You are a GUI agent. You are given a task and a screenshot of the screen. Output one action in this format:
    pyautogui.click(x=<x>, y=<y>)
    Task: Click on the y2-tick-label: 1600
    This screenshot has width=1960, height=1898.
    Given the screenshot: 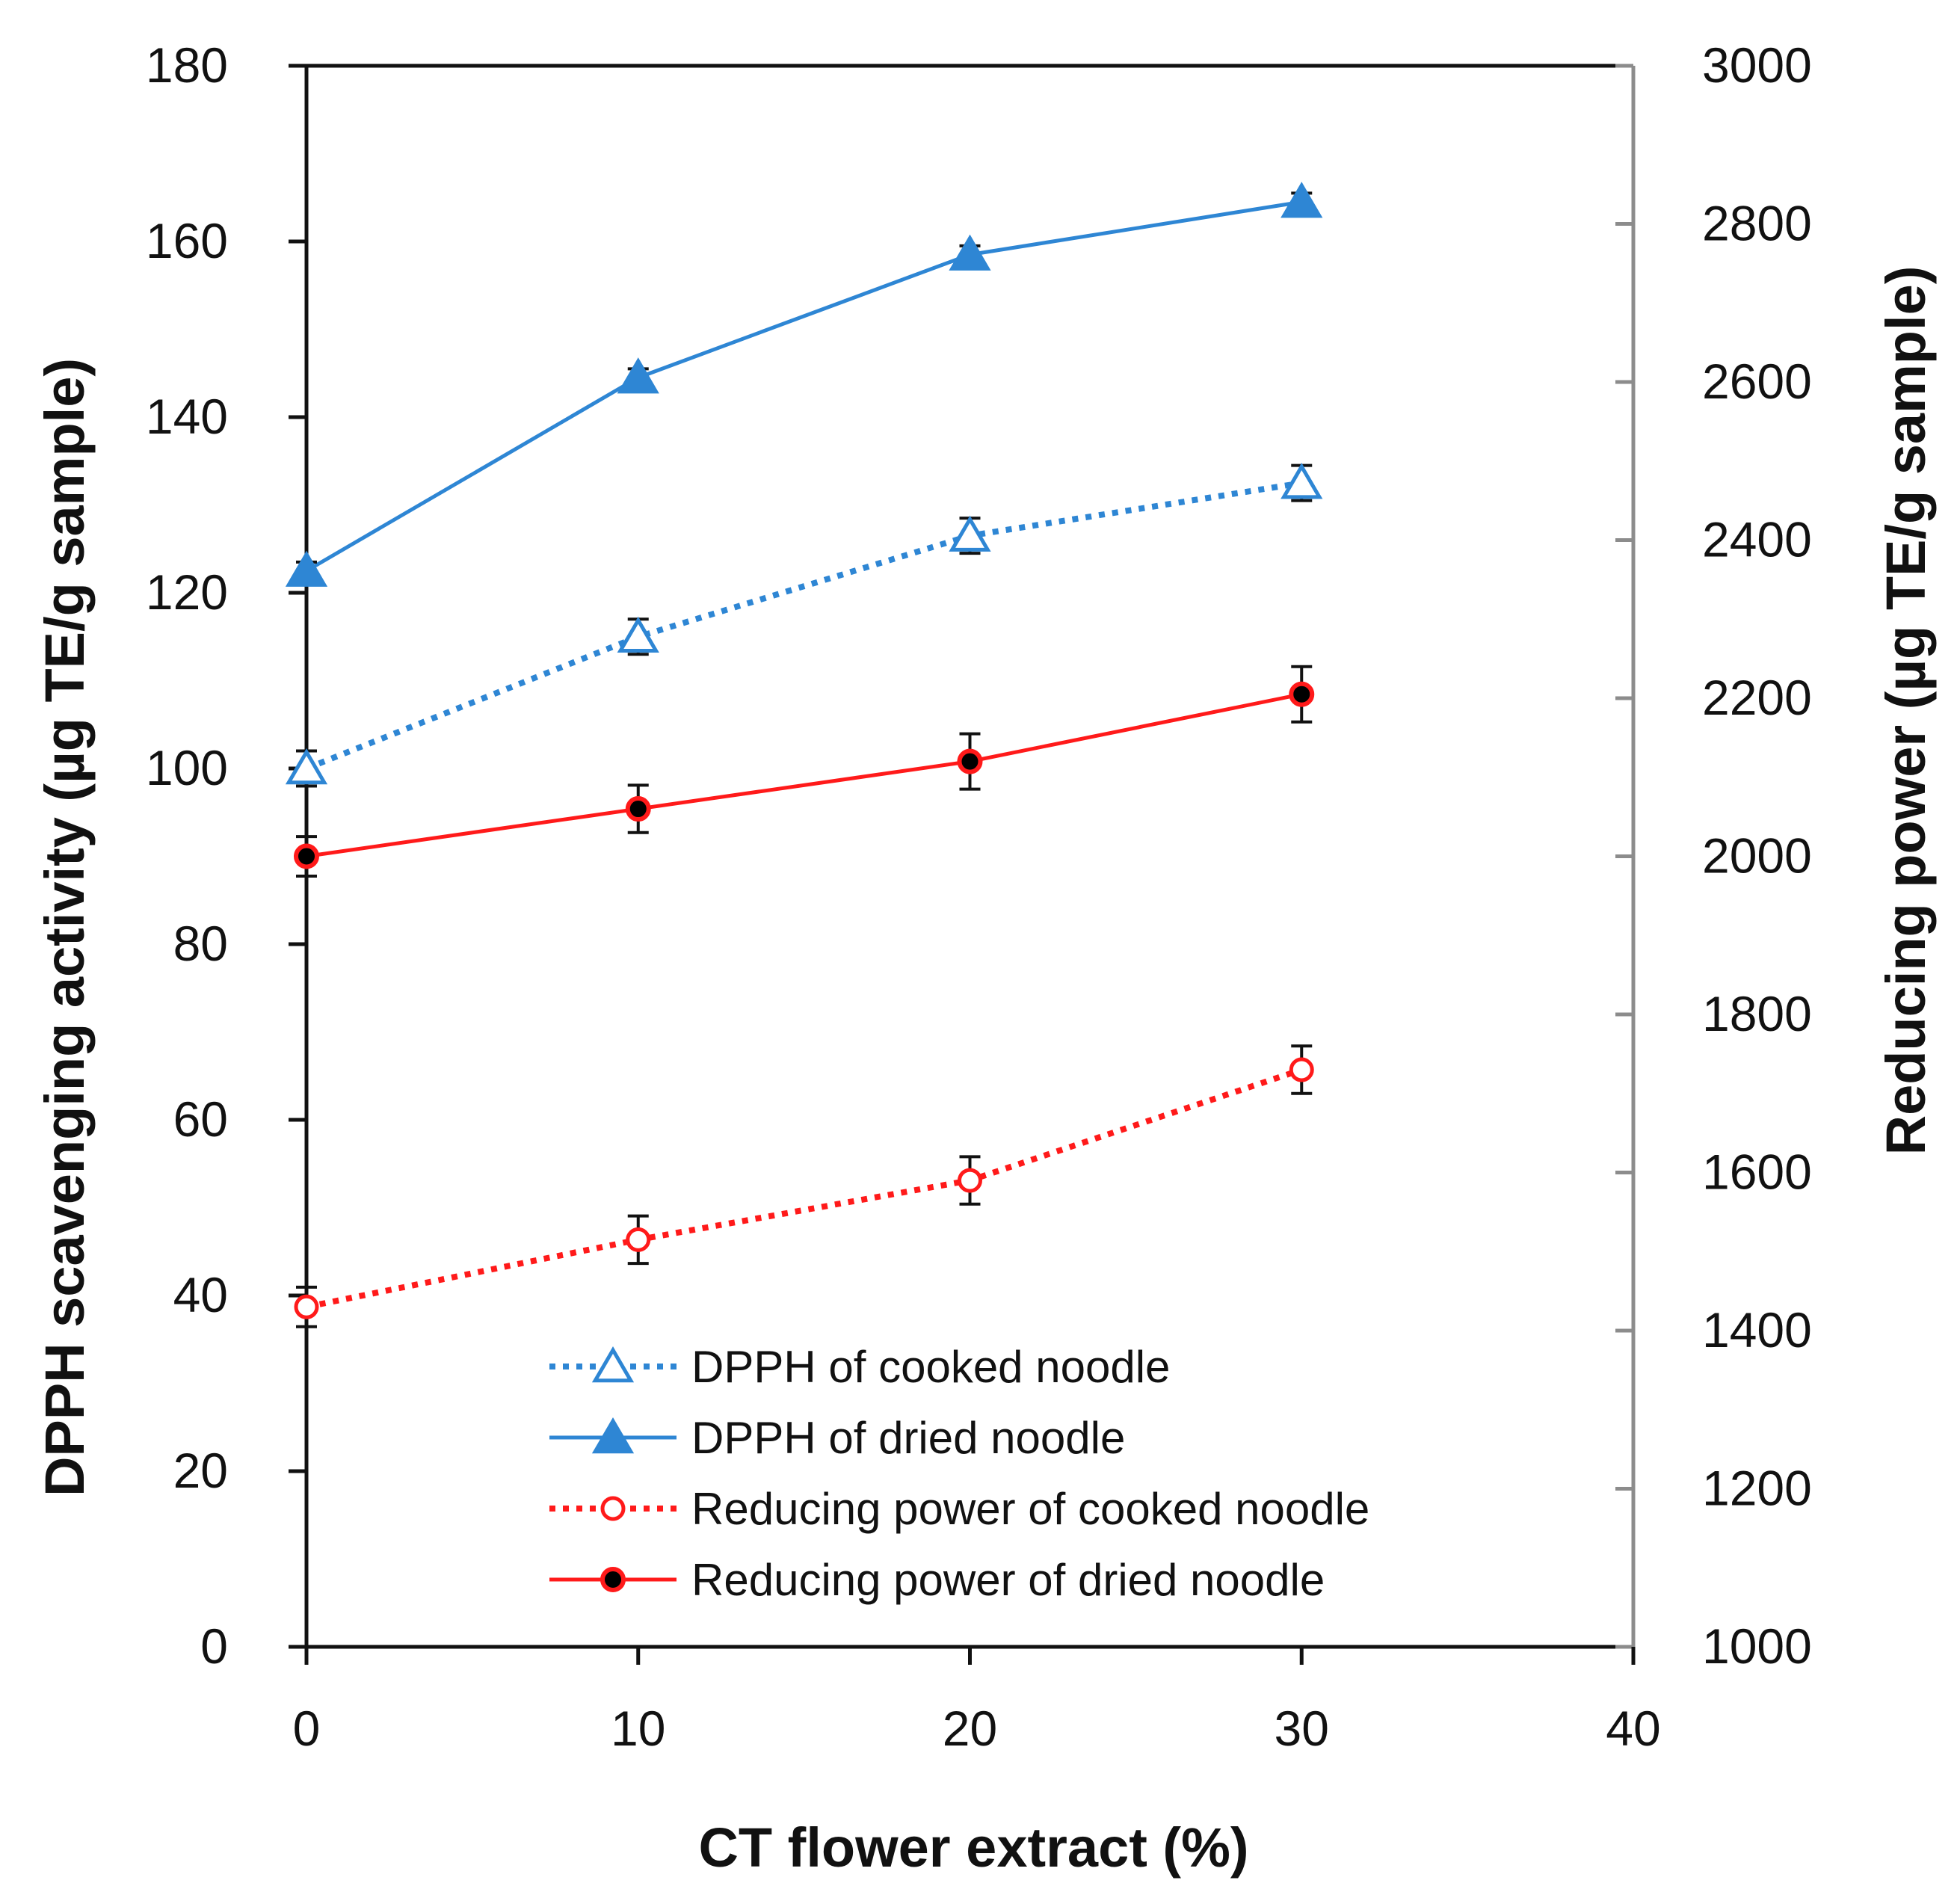 What is the action you would take?
    pyautogui.click(x=1757, y=1172)
    